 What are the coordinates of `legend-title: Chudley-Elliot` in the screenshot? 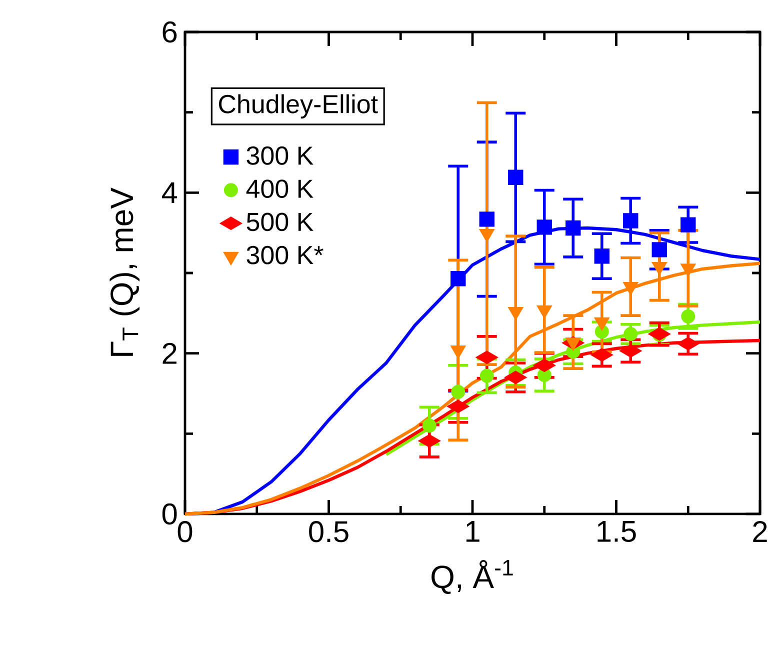 It's located at (298, 106).